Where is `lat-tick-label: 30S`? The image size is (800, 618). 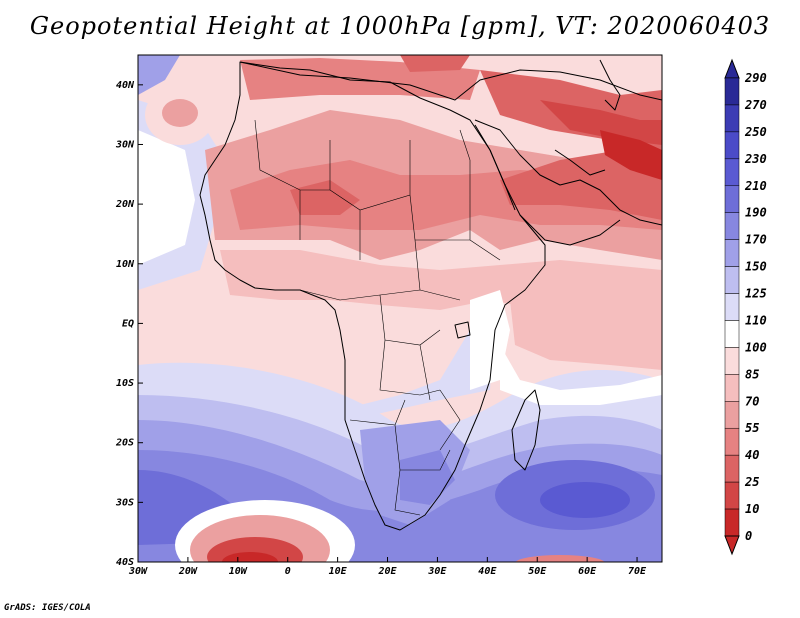 lat-tick-label: 30S is located at coordinates (124, 502).